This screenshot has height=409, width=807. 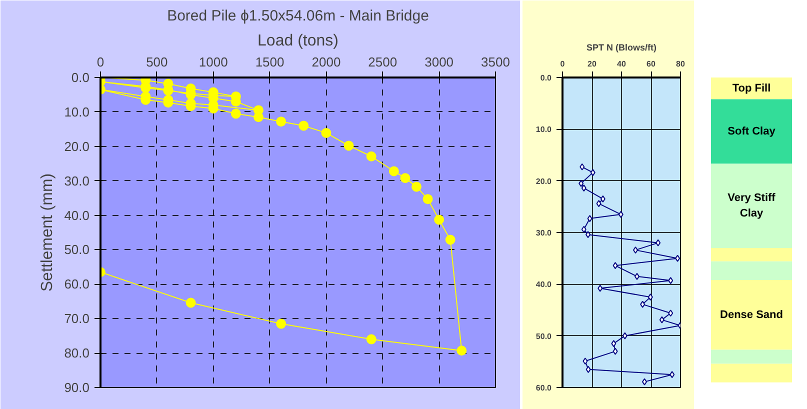 I want to click on series-label: Top Fill, so click(x=751, y=88).